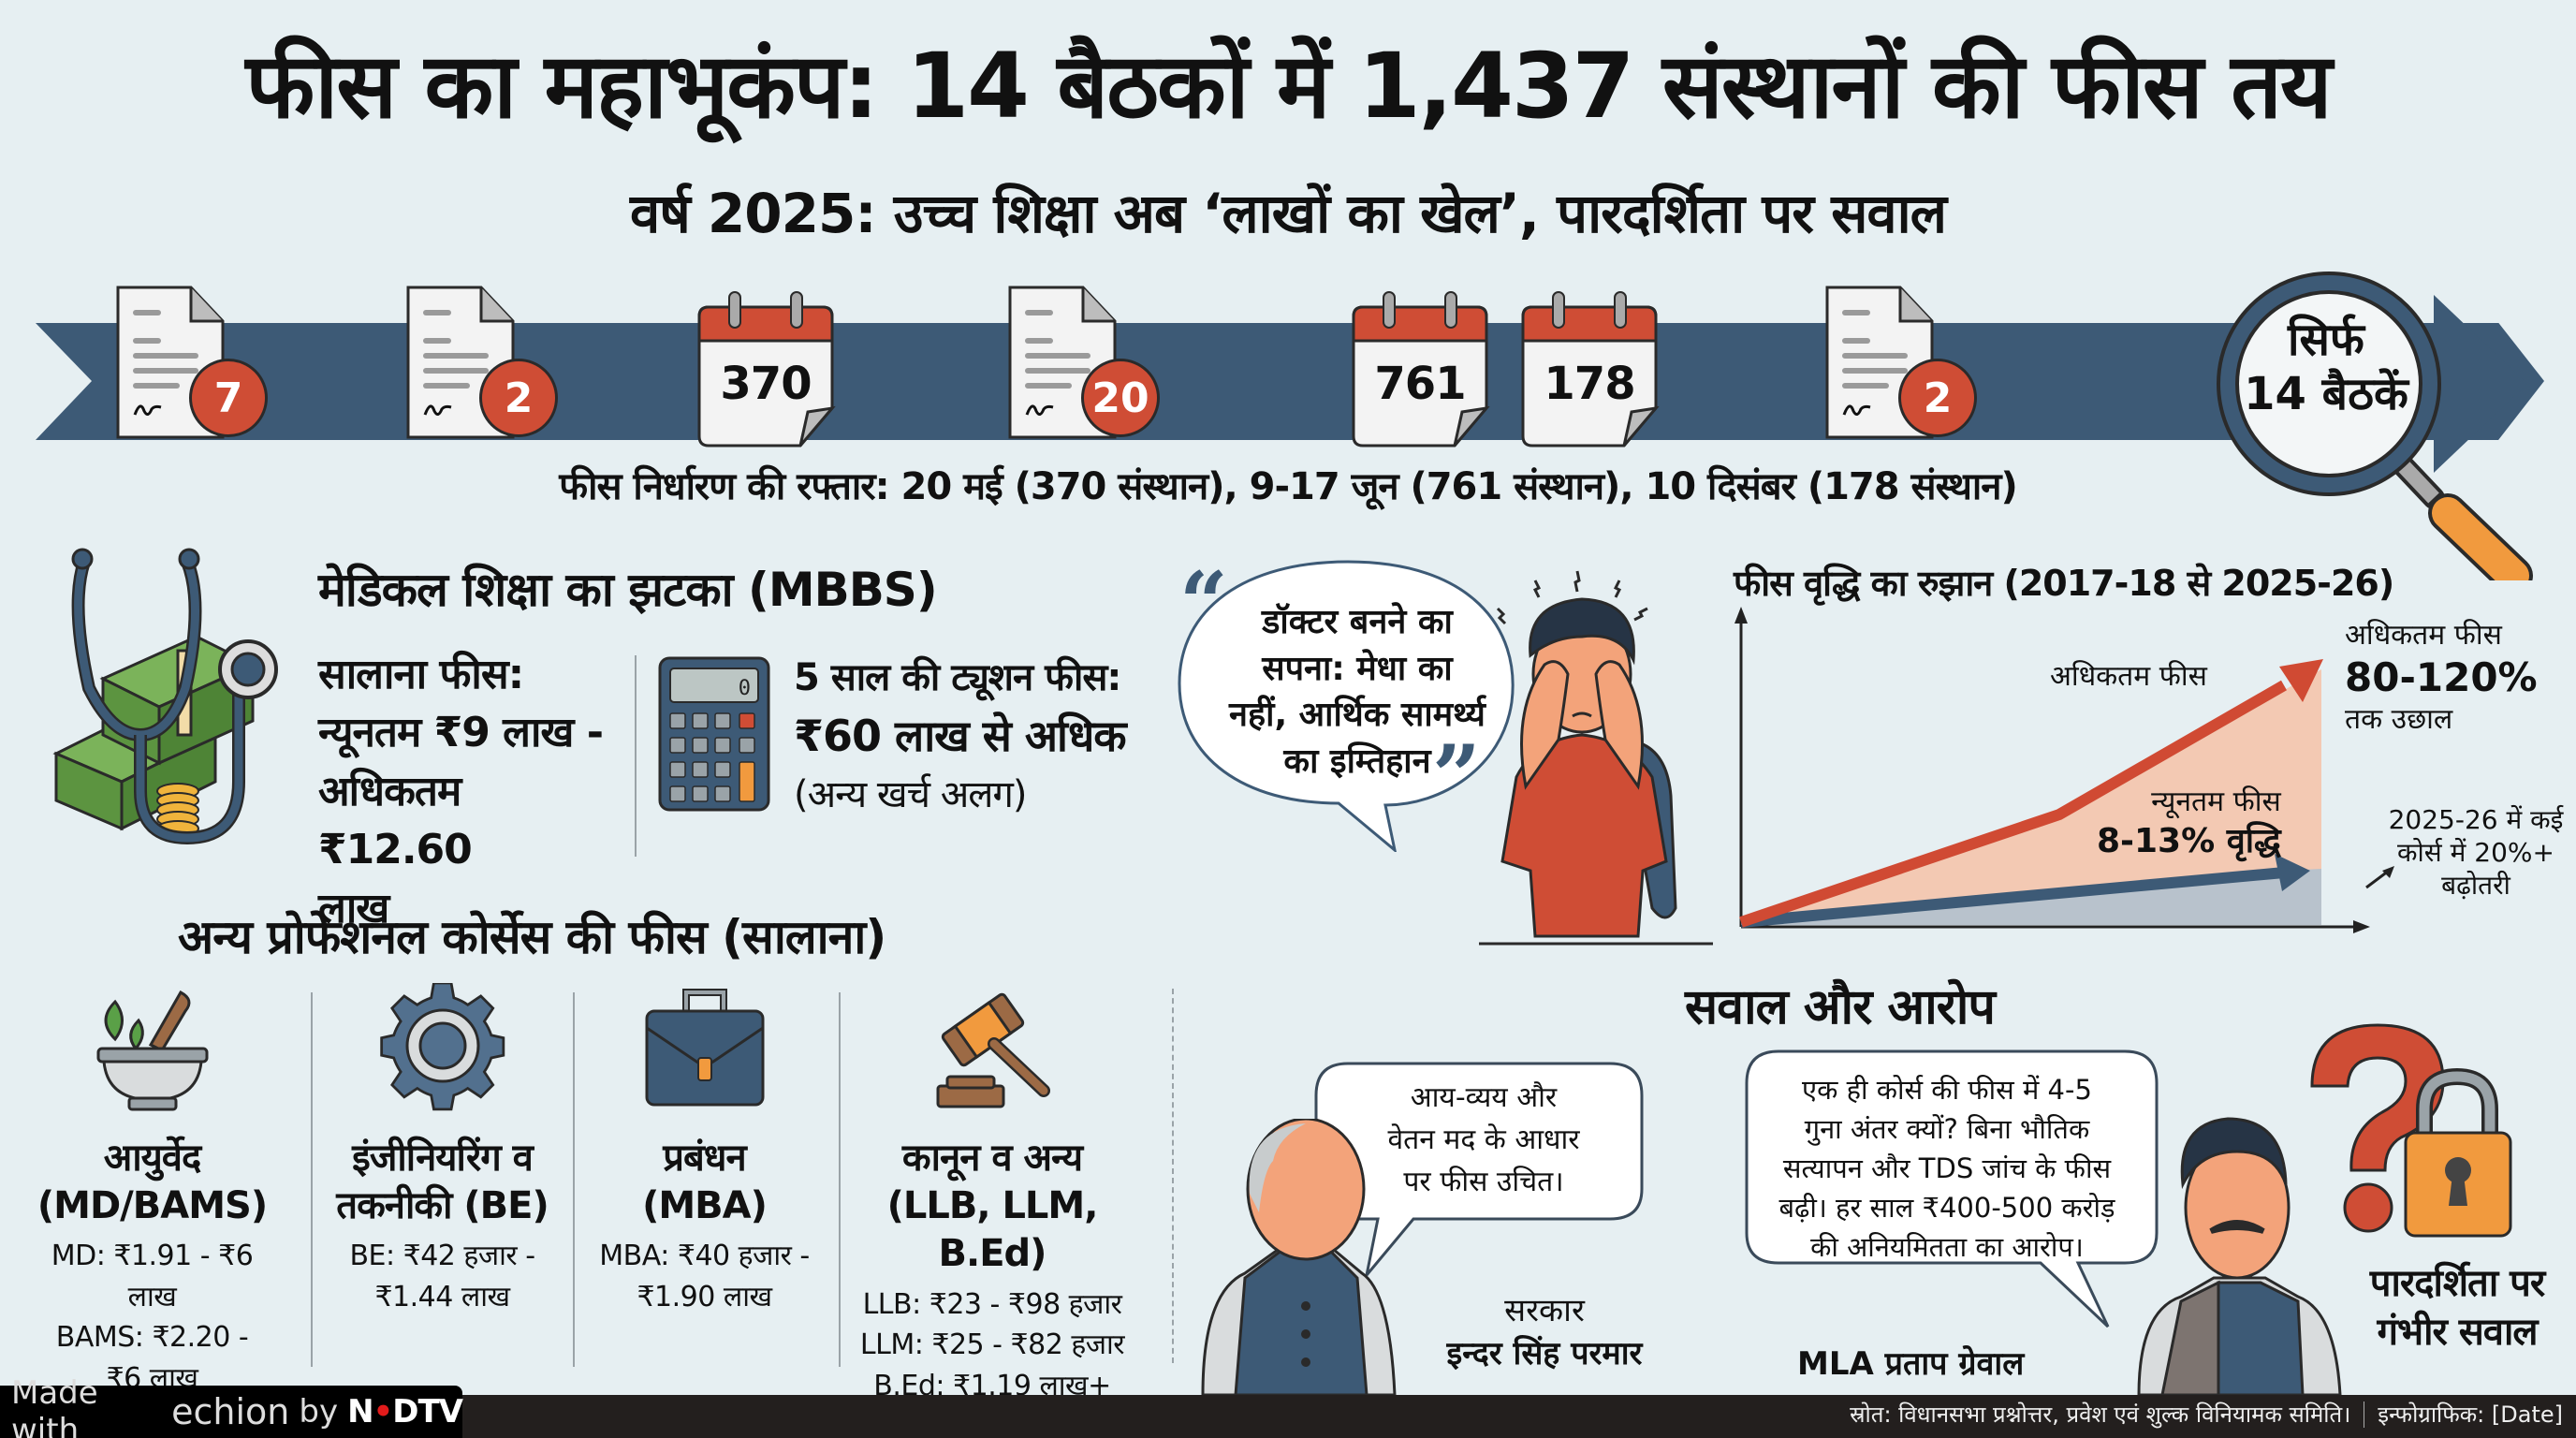 The height and width of the screenshot is (1438, 2576). Describe the element at coordinates (704, 1296) in the screenshot. I see `course-fee-2: ₹1.90 लाख` at that location.